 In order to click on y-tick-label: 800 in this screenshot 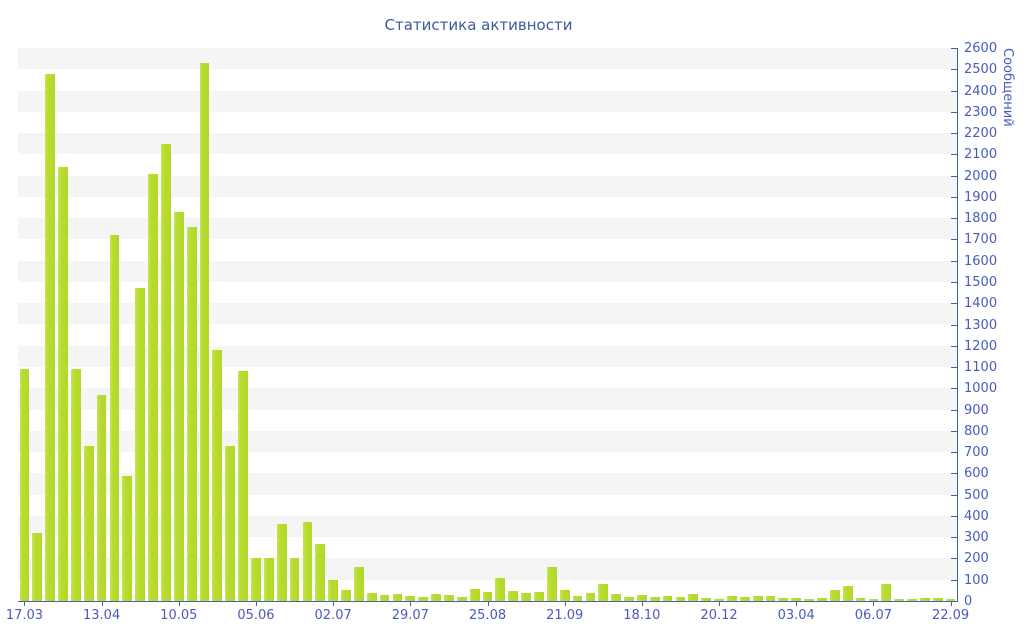, I will do `click(976, 431)`.